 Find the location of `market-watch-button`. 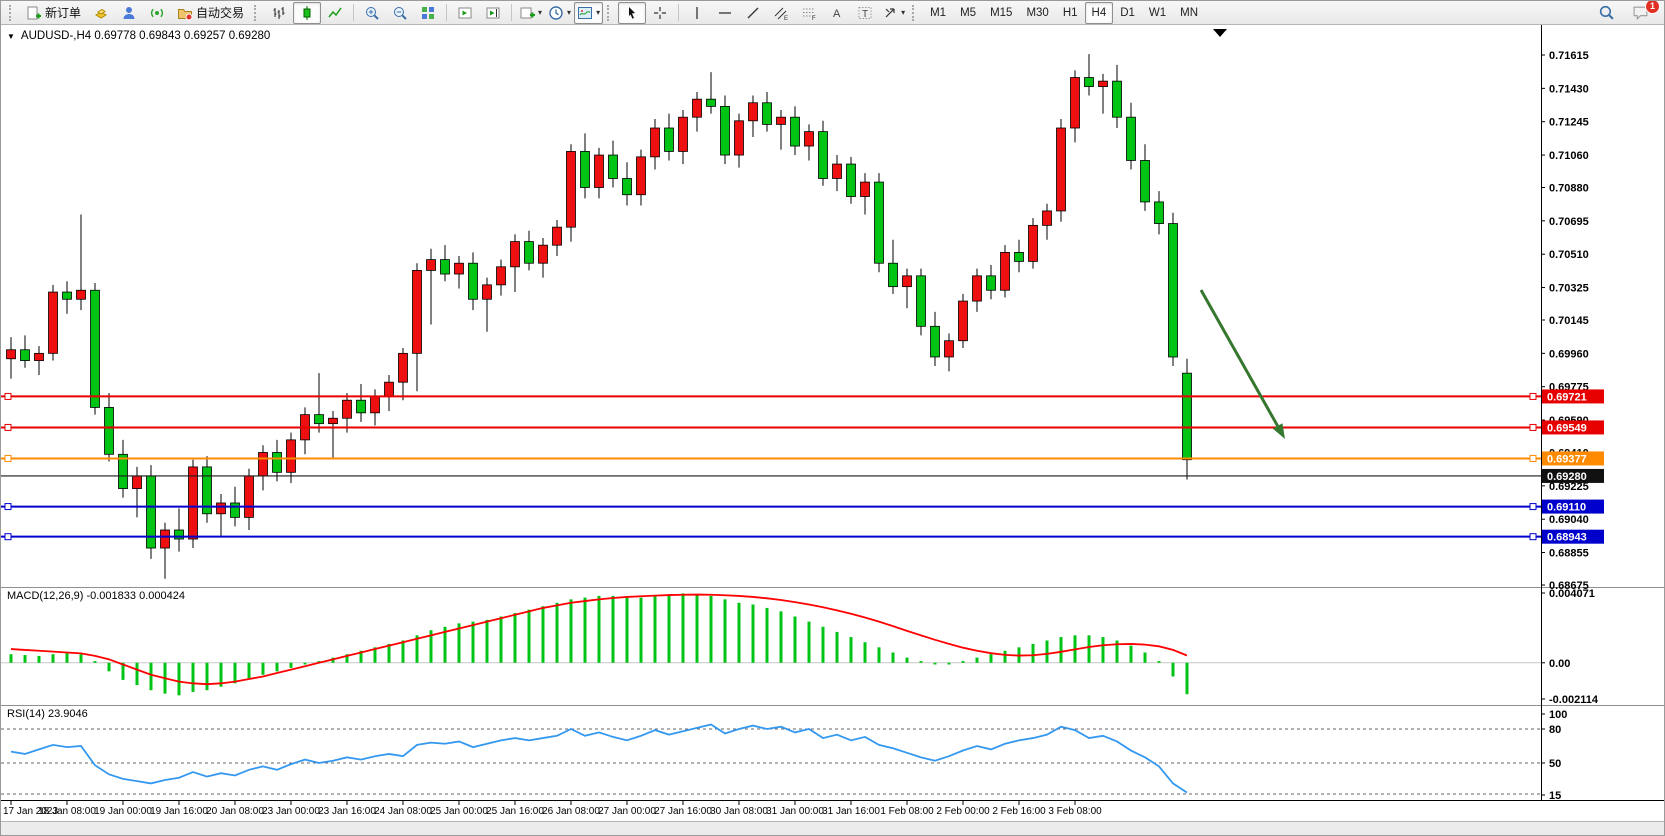

market-watch-button is located at coordinates (101, 13).